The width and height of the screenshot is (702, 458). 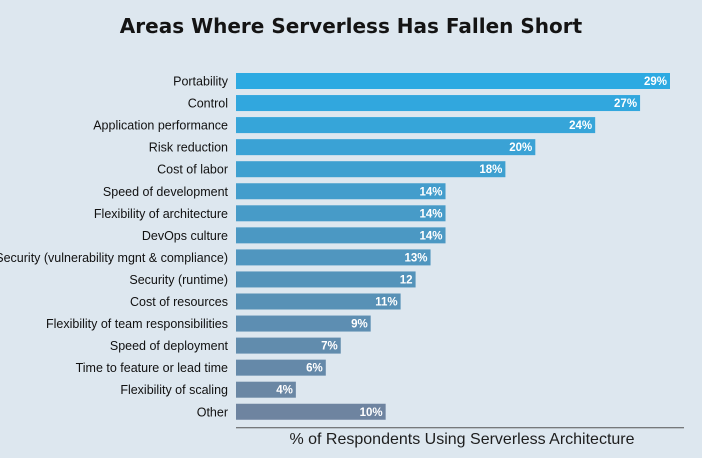 What do you see at coordinates (386, 303) in the screenshot?
I see `value-label: 11%` at bounding box center [386, 303].